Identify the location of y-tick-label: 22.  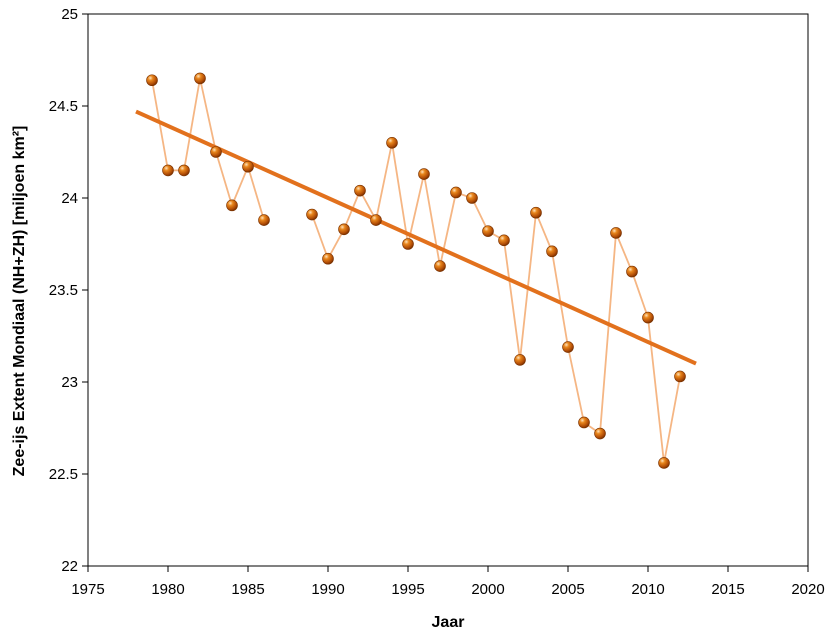
(69, 566).